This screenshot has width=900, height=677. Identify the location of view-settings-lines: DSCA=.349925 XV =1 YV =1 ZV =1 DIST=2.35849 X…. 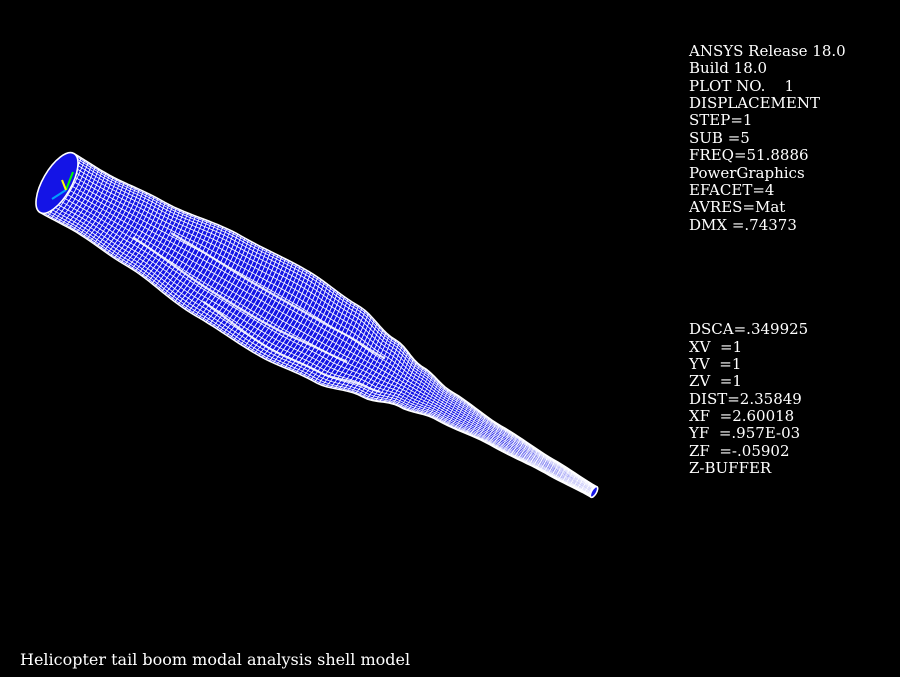
(791, 399).